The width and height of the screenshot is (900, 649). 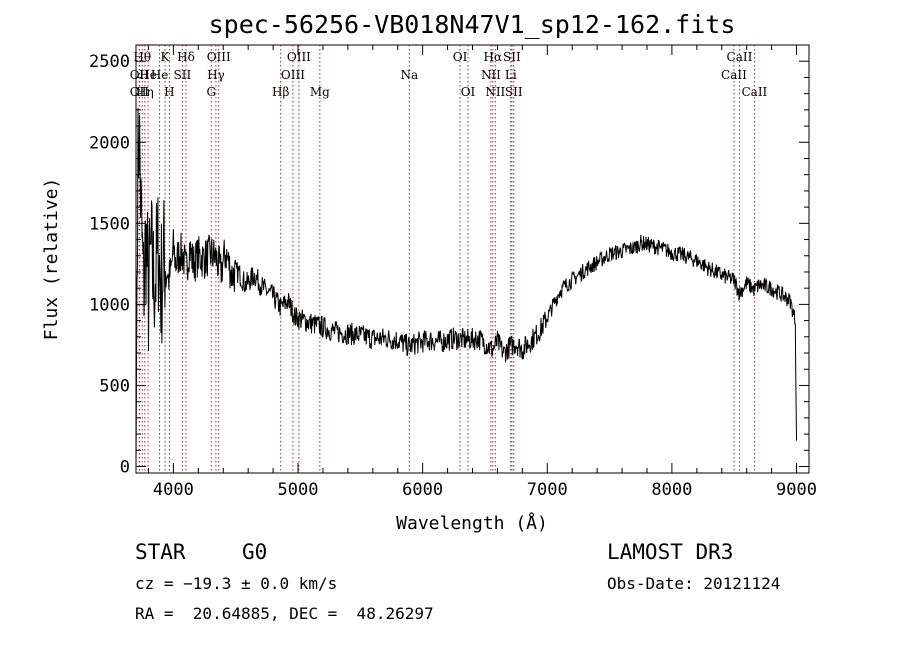 What do you see at coordinates (160, 552) in the screenshot?
I see `object-class: STAR` at bounding box center [160, 552].